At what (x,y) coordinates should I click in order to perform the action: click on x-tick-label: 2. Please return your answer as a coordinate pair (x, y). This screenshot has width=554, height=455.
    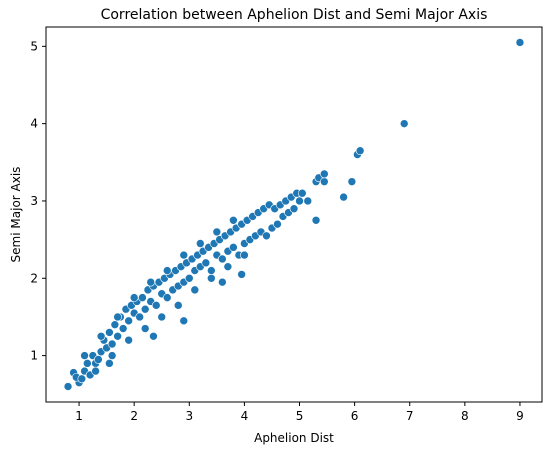
    Looking at the image, I should click on (134, 416).